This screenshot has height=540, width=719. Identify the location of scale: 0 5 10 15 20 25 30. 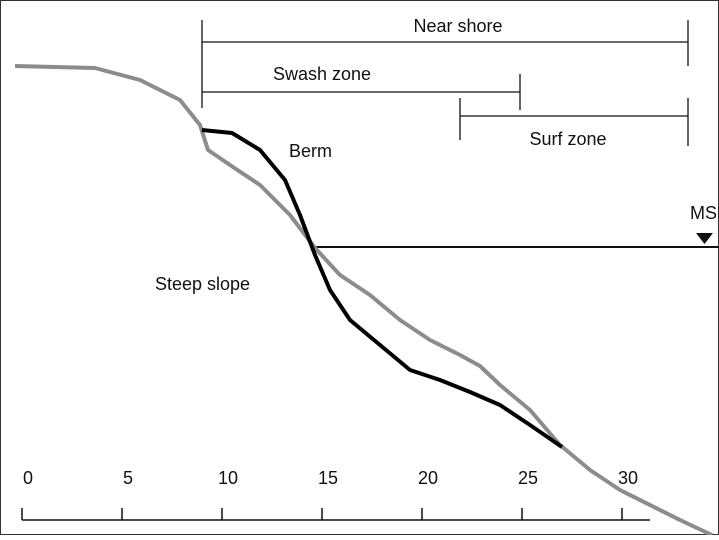
(329, 494).